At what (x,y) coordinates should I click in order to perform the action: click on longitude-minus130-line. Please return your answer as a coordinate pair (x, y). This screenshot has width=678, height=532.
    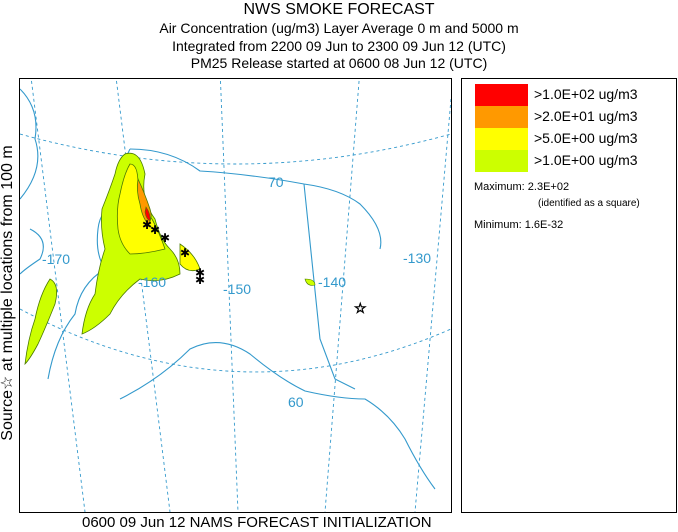
    Looking at the image, I should click on (432, 305).